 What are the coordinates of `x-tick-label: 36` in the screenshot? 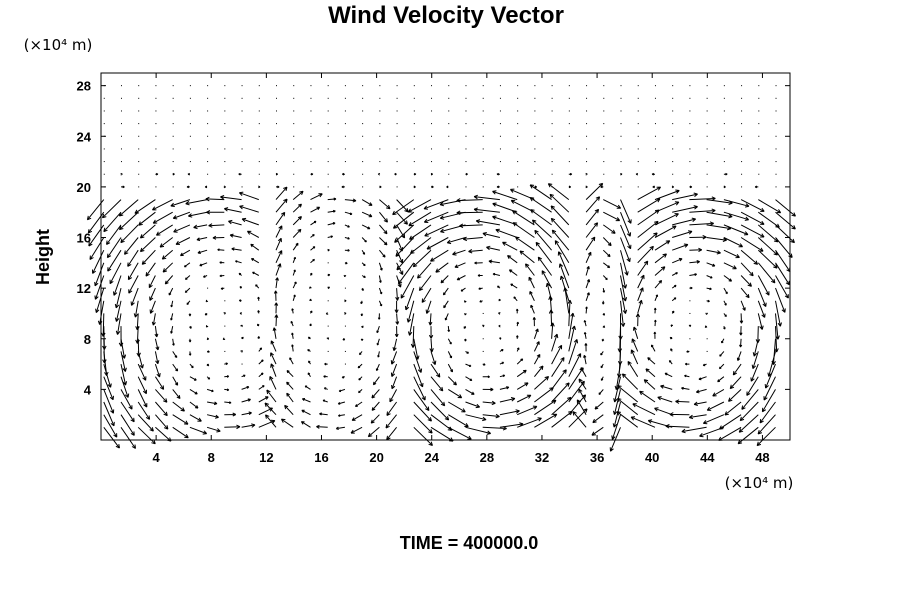 It's located at (597, 457).